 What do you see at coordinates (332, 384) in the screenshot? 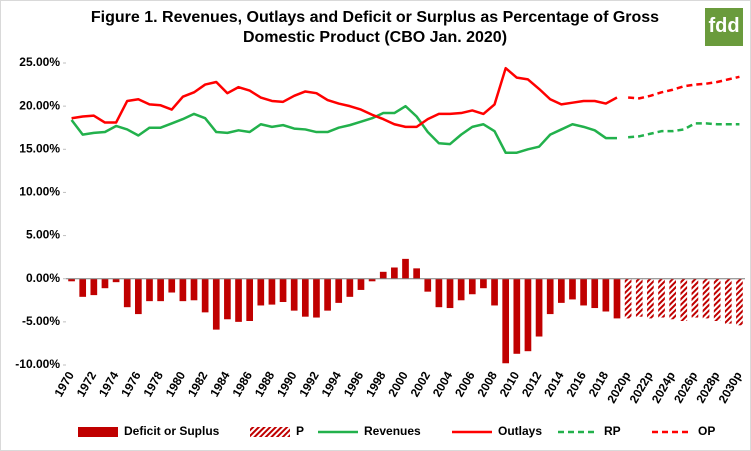
I see `x-tick-label: 1994` at bounding box center [332, 384].